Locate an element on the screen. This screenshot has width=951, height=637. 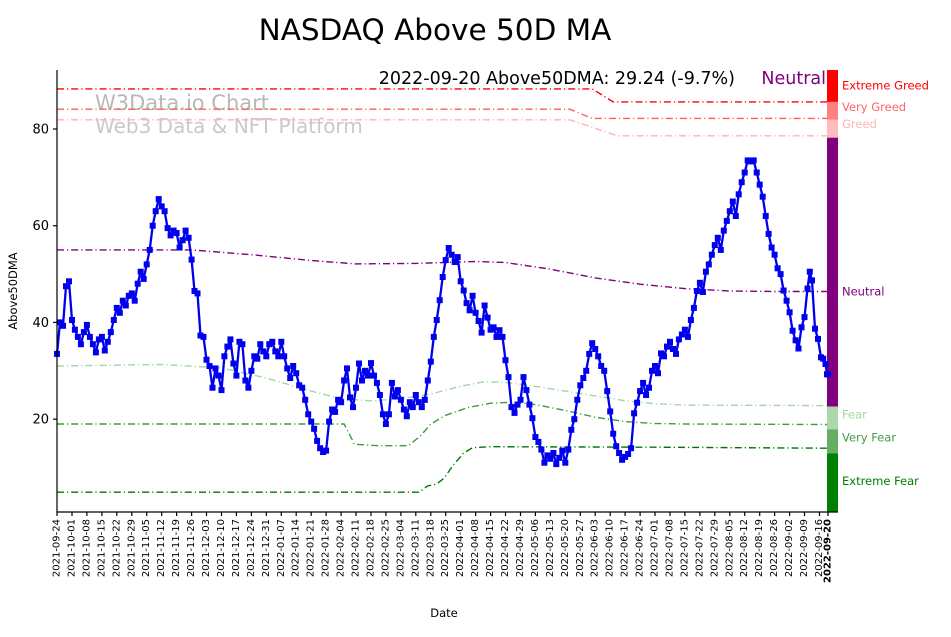
x-tick-label: 2022-04-01 is located at coordinates (460, 548).